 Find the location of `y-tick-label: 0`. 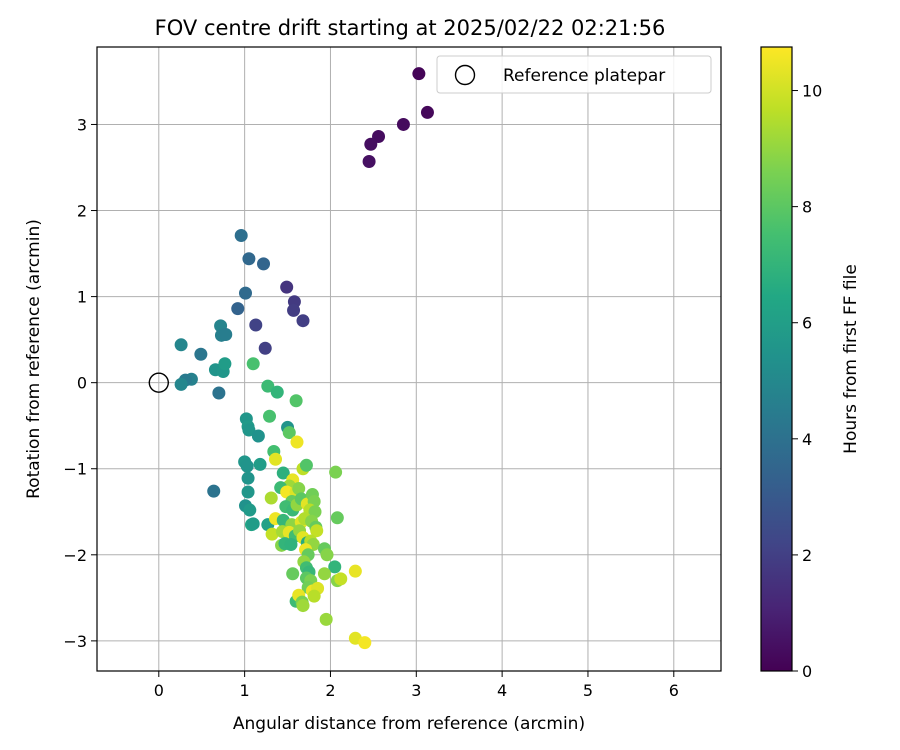

y-tick-label: 0 is located at coordinates (82, 383).